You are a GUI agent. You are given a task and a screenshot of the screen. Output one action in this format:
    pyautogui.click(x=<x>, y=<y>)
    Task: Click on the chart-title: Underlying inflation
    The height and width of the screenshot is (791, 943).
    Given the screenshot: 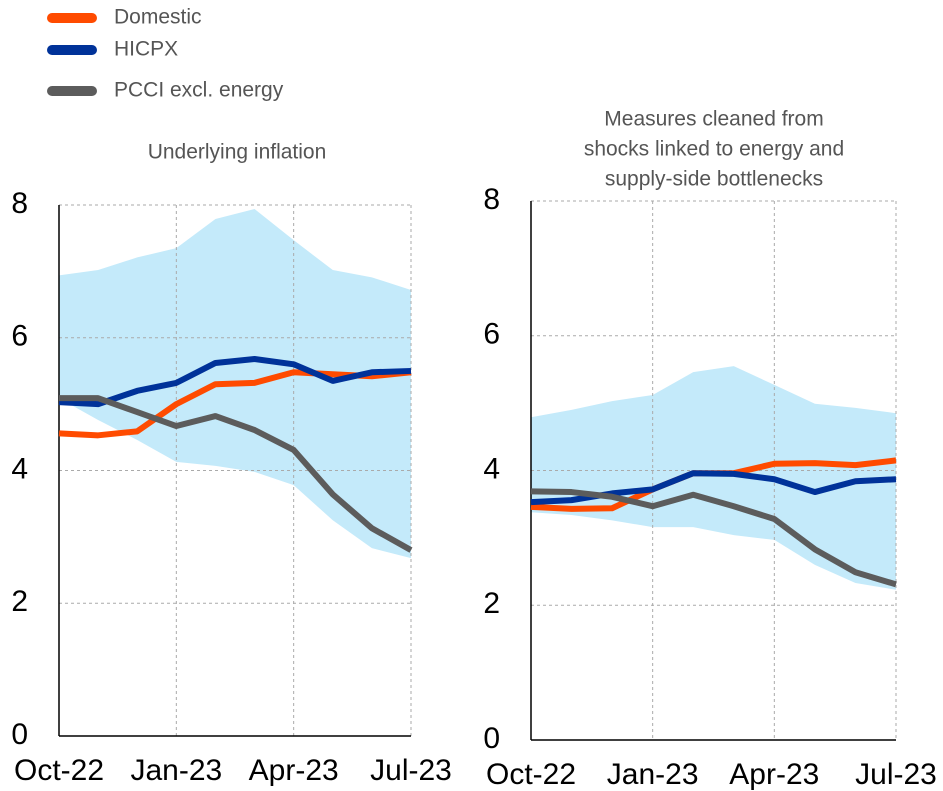 What is the action you would take?
    pyautogui.click(x=237, y=152)
    